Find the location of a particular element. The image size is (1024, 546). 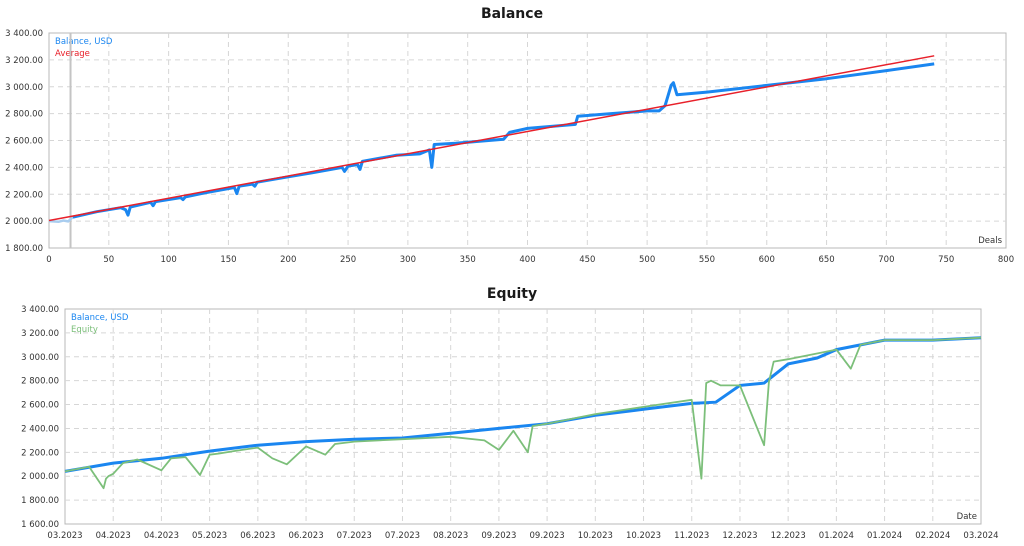

x-tick-label: 700 is located at coordinates (886, 260).